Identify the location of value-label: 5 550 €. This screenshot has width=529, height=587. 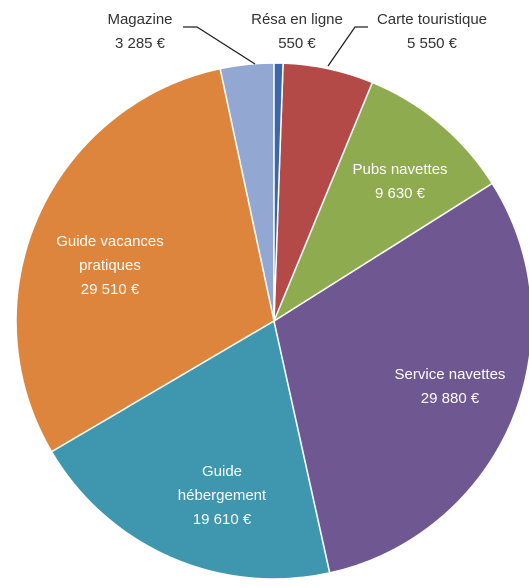
(432, 43).